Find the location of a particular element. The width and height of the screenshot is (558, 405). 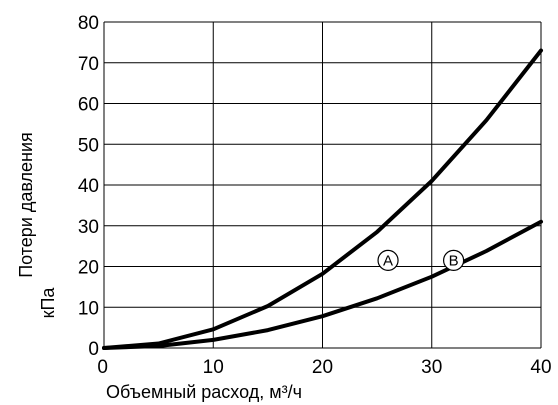

y-tick-label-0: 0 is located at coordinates (93, 349).